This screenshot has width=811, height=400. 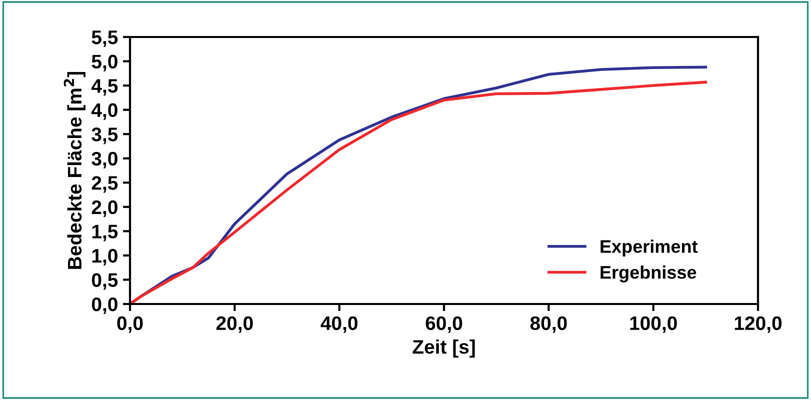 What do you see at coordinates (105, 160) in the screenshot?
I see `y-tick-label: 3,0` at bounding box center [105, 160].